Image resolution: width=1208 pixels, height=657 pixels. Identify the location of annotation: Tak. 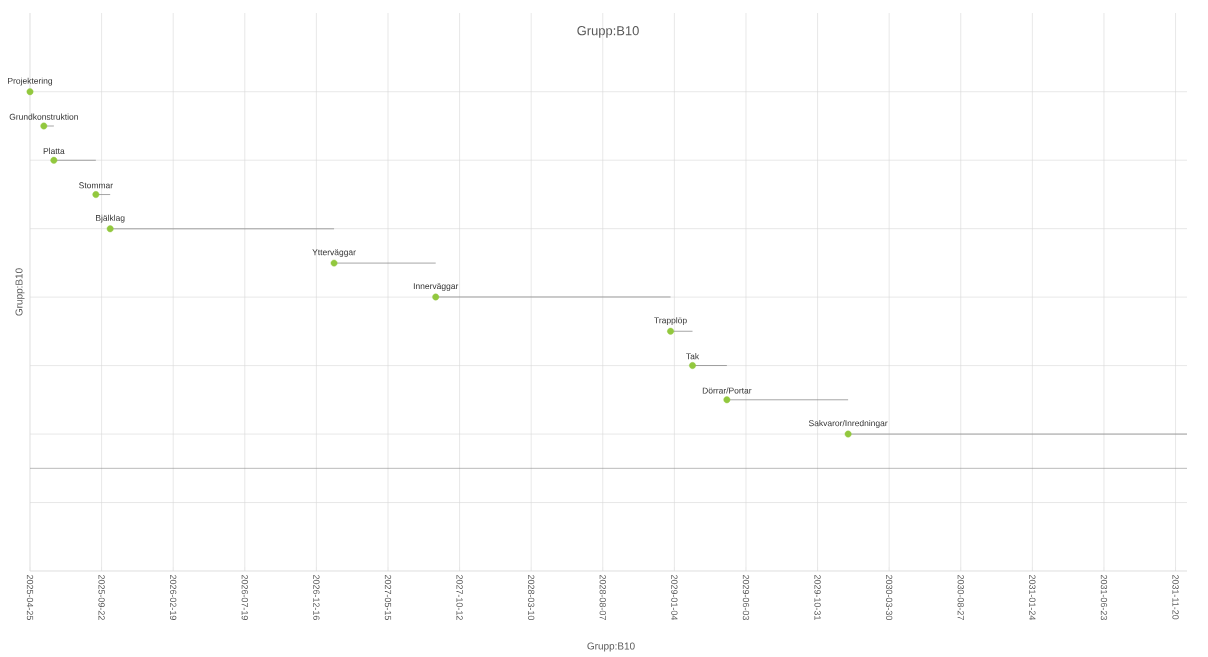
(693, 356).